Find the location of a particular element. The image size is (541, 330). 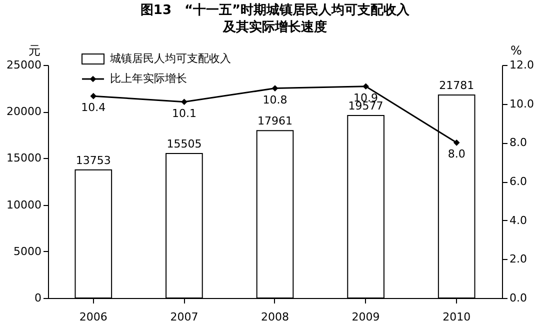

data-label: 13753 is located at coordinates (93, 160).